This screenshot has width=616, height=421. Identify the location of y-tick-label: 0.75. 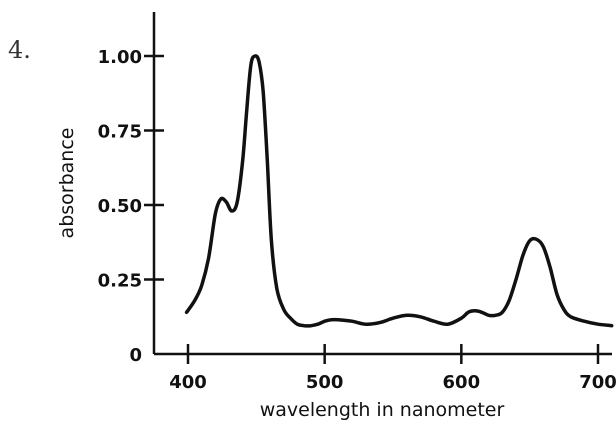
(120, 132).